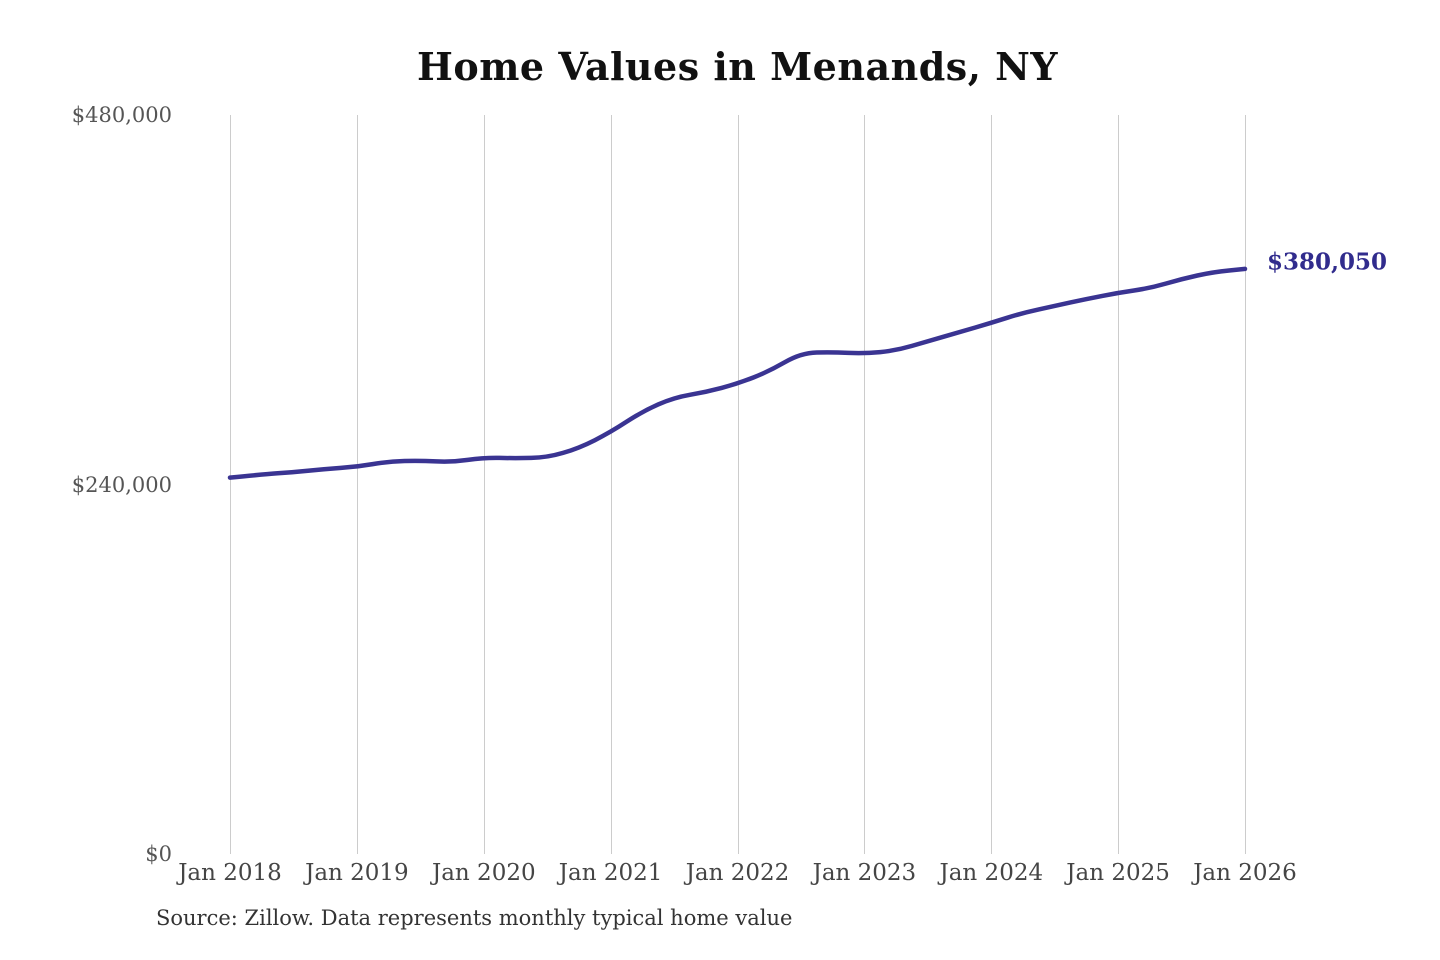 This screenshot has width=1440, height=960. What do you see at coordinates (991, 873) in the screenshot?
I see `x-axis-label: Jan 2024` at bounding box center [991, 873].